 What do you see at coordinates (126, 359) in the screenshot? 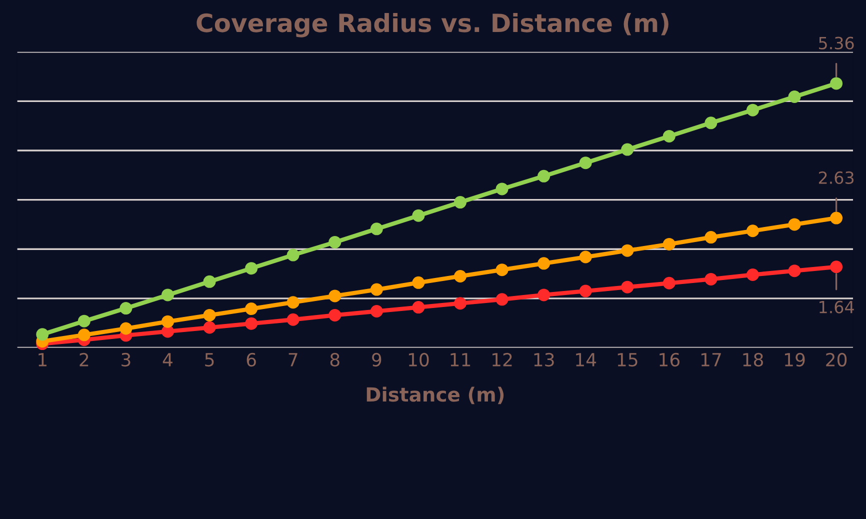
I see `x-tick-label: 3` at bounding box center [126, 359].